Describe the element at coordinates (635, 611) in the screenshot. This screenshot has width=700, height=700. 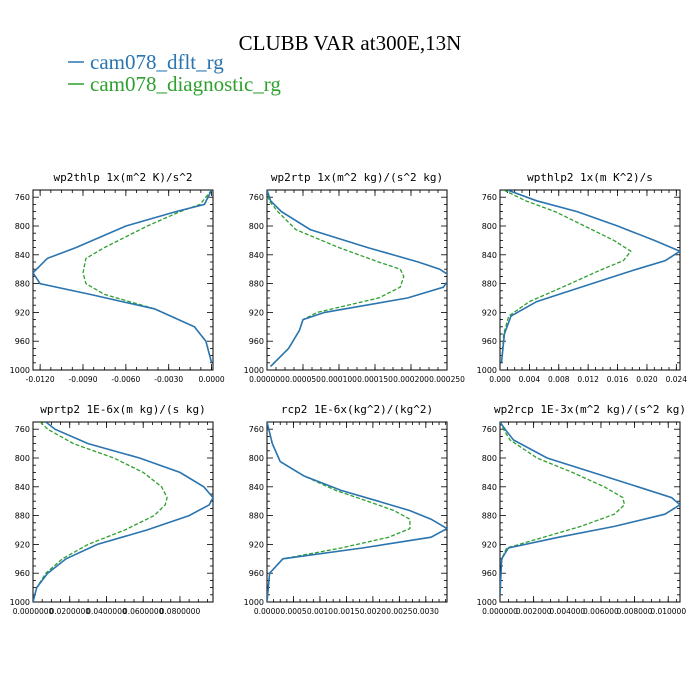
I see `x-tick-label: 0.008000` at that location.